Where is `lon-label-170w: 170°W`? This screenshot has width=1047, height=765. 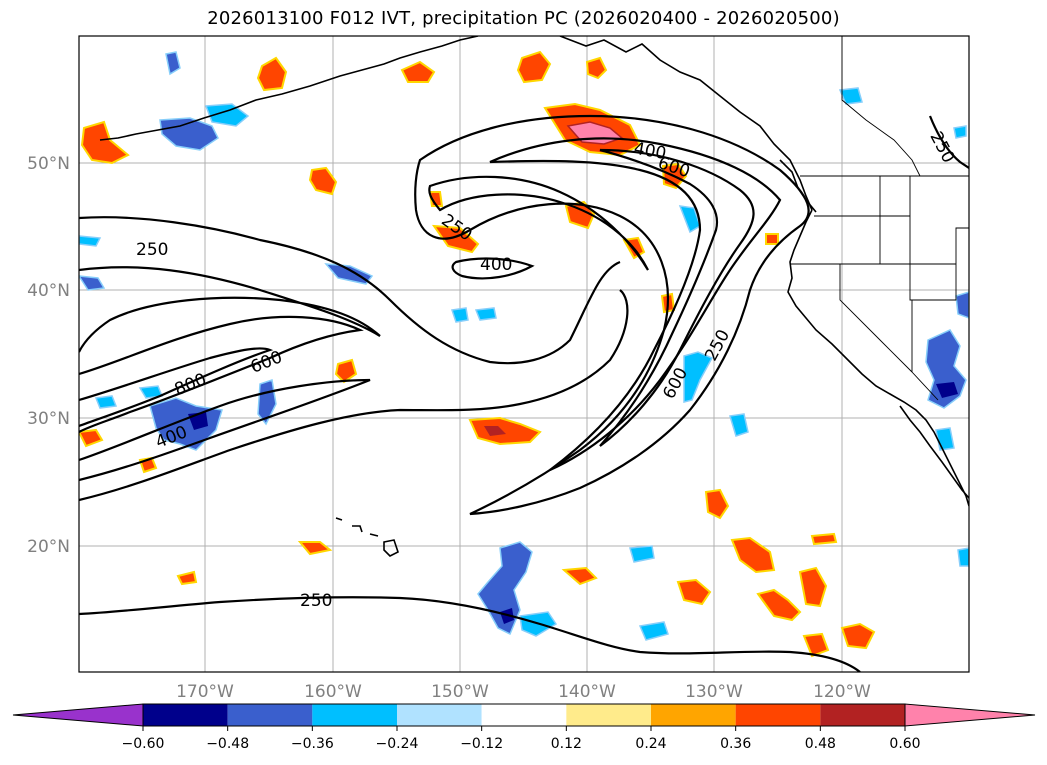
lon-label-170w: 170°W is located at coordinates (205, 692).